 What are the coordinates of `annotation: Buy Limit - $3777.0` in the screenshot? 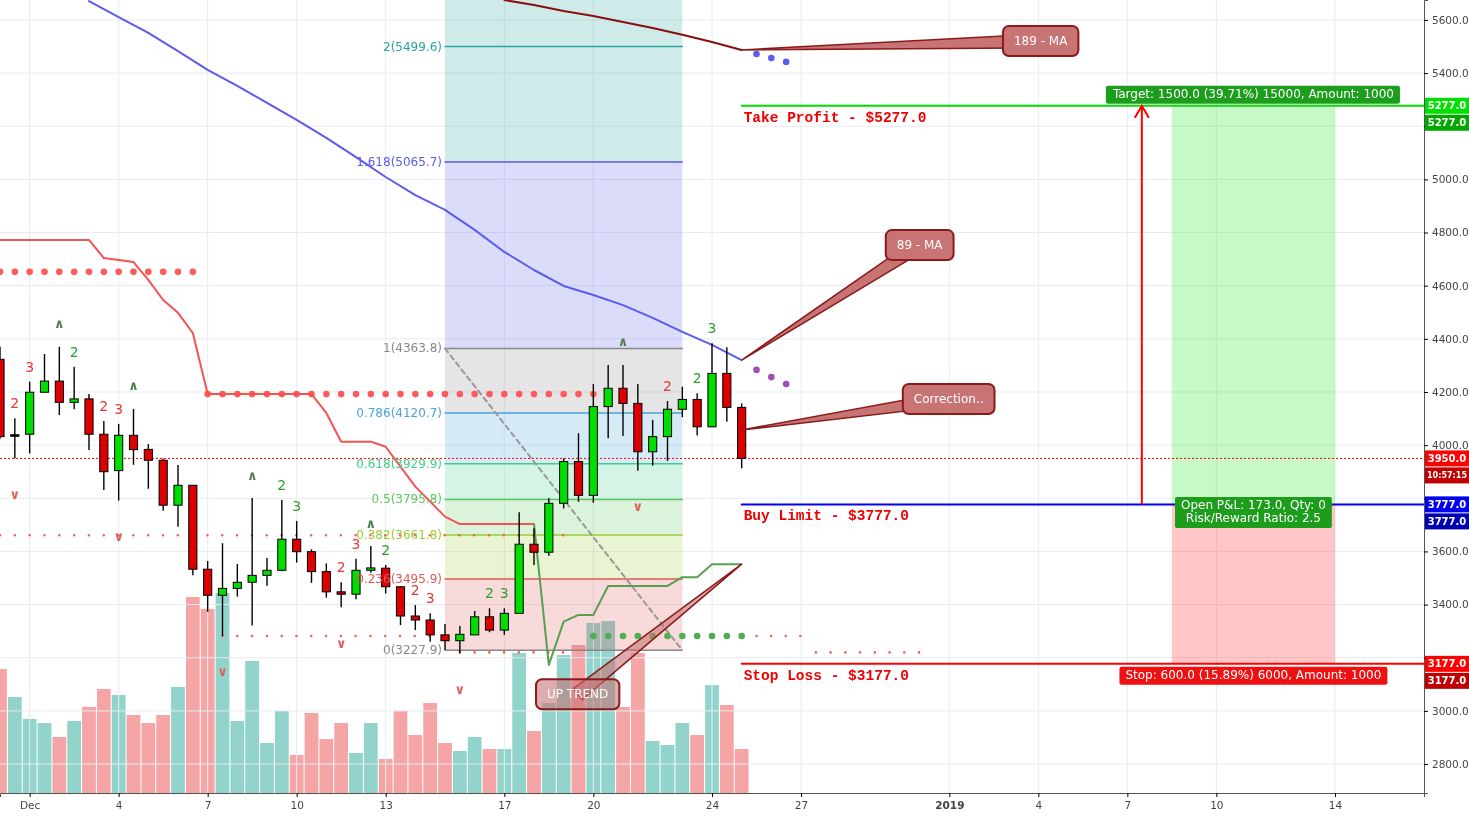 It's located at (826, 516).